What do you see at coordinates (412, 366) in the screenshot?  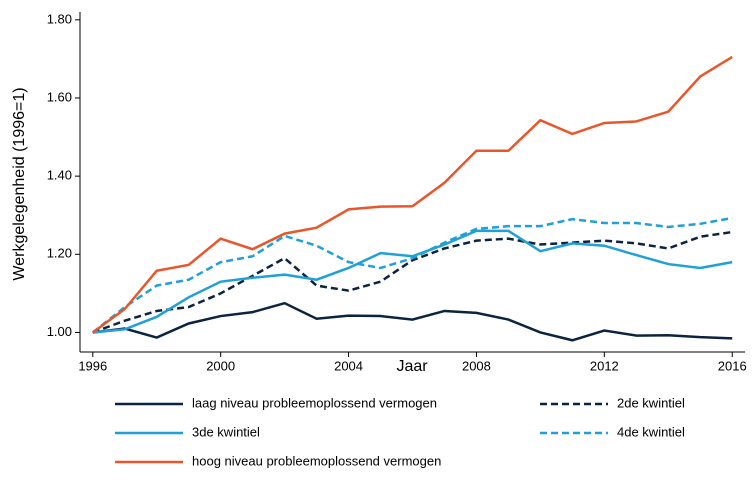 I see `x-axis-title: Jaar` at bounding box center [412, 366].